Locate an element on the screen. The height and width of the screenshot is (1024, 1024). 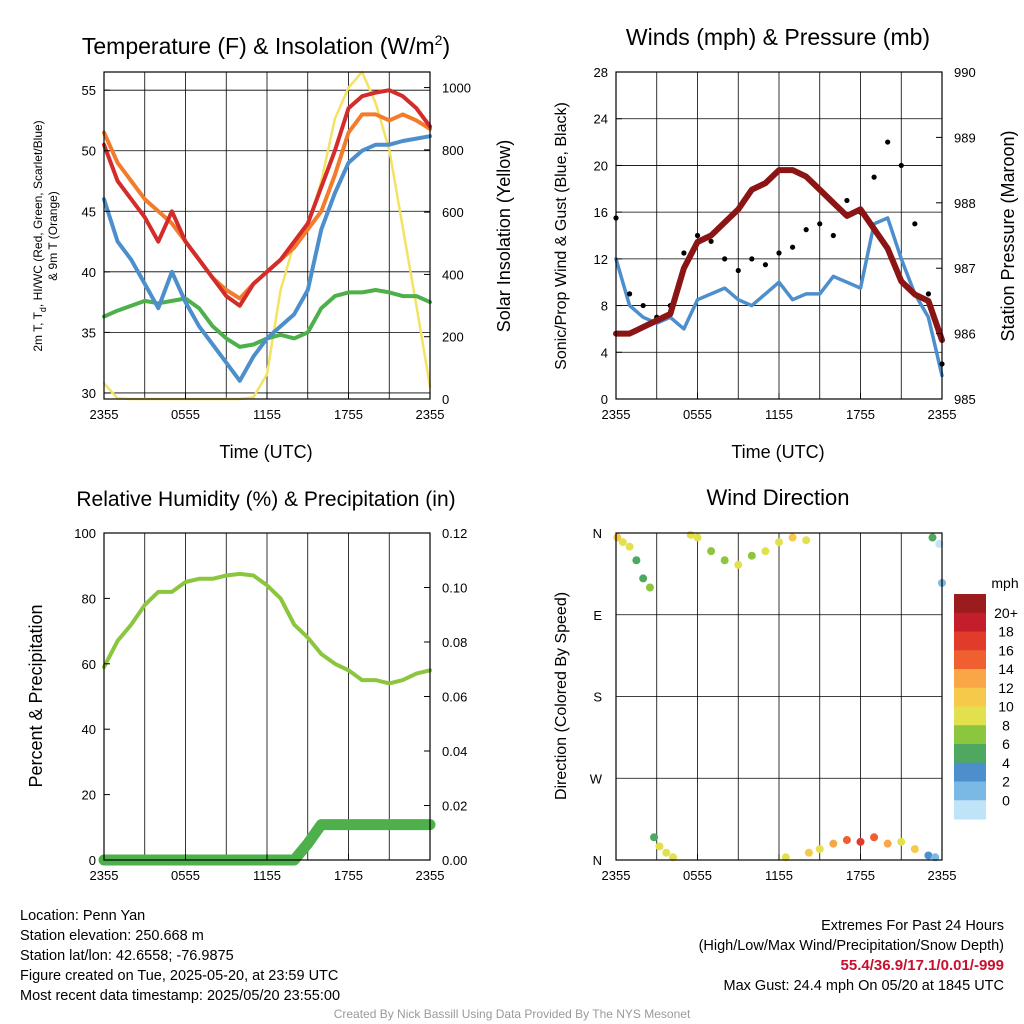
pressure-y2-tick-label: 987 is located at coordinates (965, 268).